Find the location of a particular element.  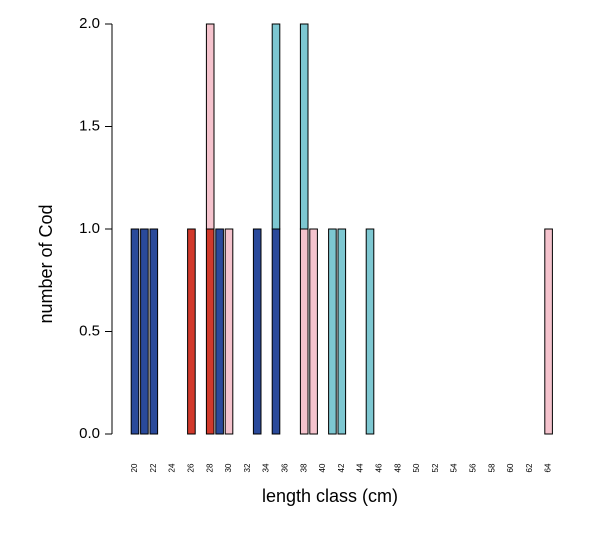

x-tick-label: 32 is located at coordinates (247, 467).